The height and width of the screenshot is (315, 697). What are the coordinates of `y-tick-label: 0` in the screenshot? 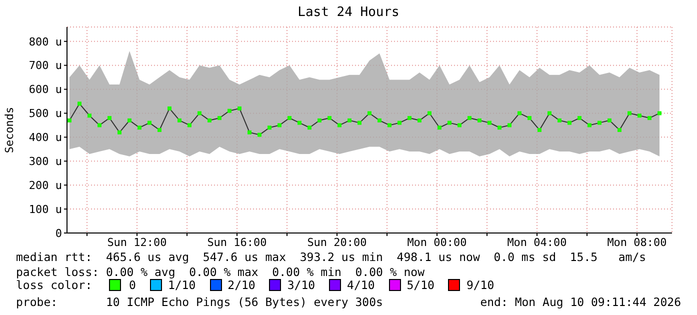 It's located at (58, 233).